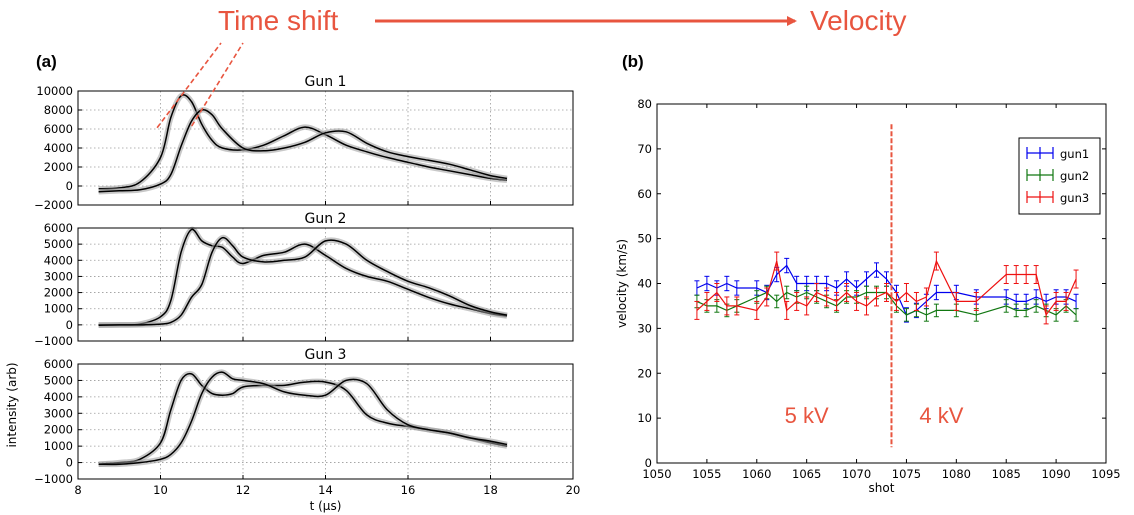  What do you see at coordinates (1074, 198) in the screenshot?
I see `legend-label-gun3: gun3` at bounding box center [1074, 198].